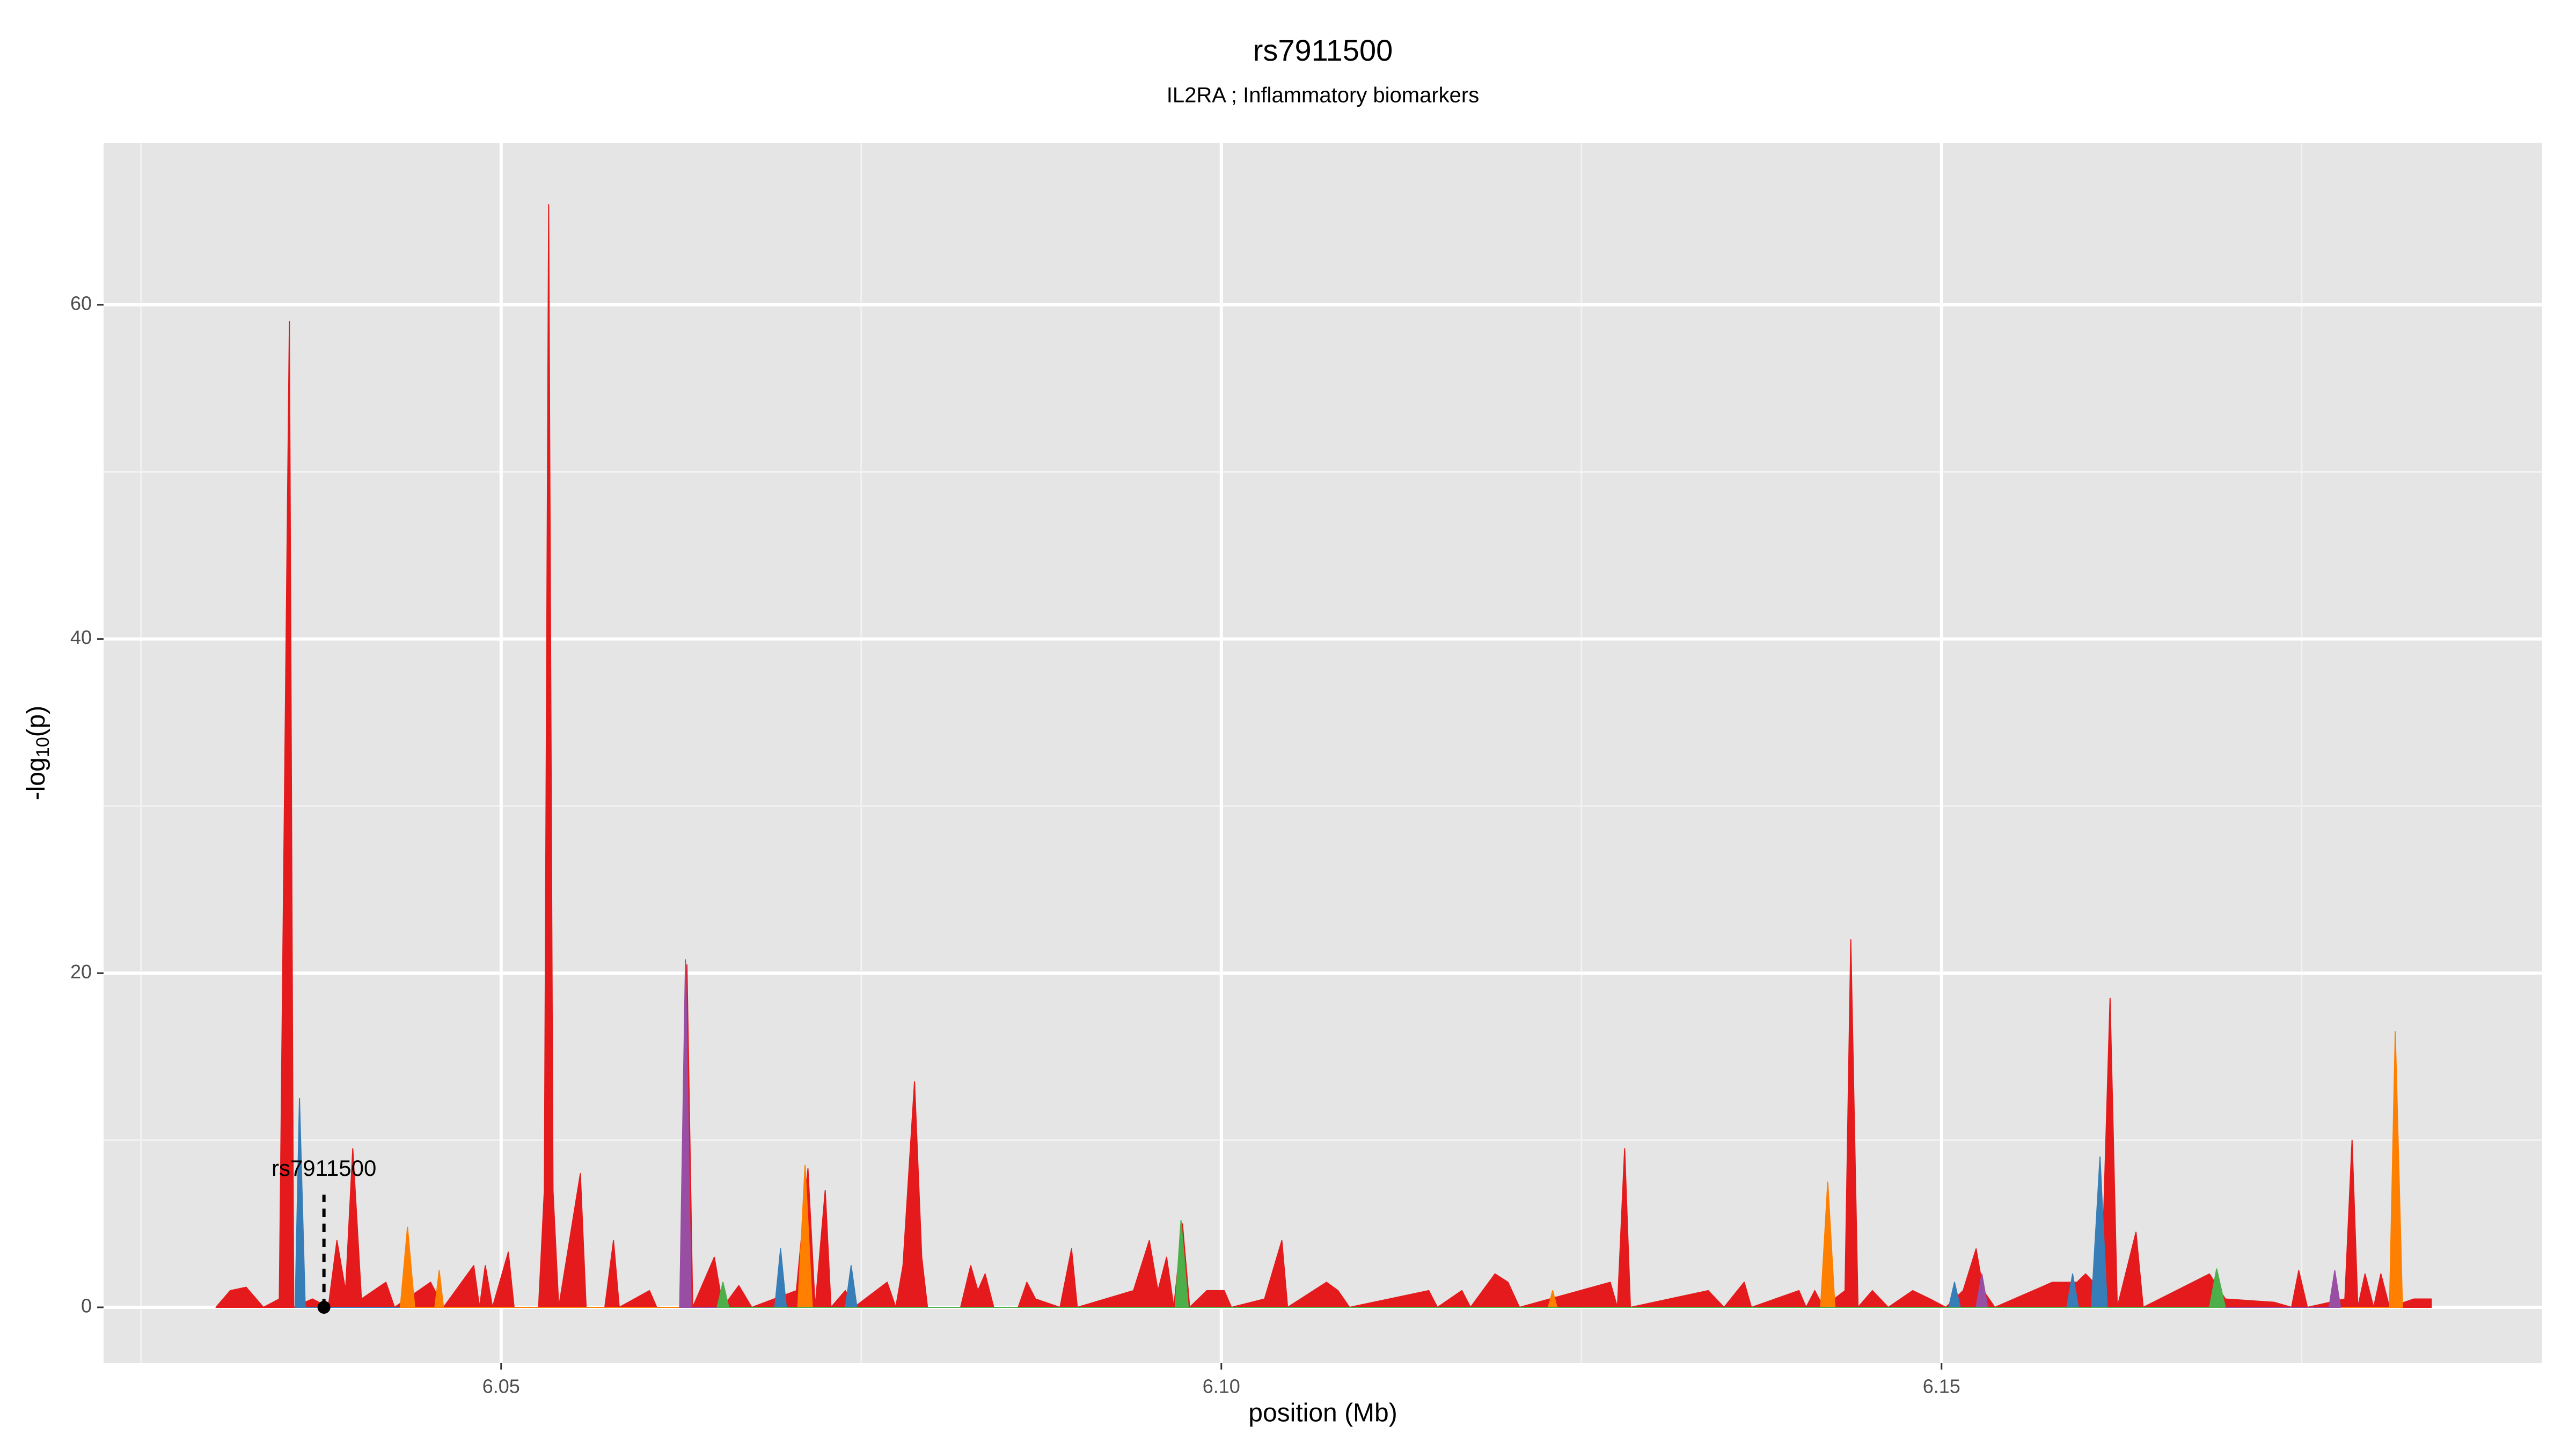 The width and height of the screenshot is (2576, 1449). What do you see at coordinates (81, 303) in the screenshot?
I see `y-tick-label: 60` at bounding box center [81, 303].